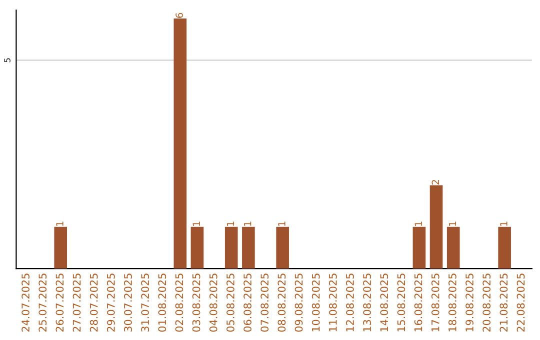 The height and width of the screenshot is (340, 540). Describe the element at coordinates (264, 303) in the screenshot. I see `x-tick-label: 07.08.2025` at that location.